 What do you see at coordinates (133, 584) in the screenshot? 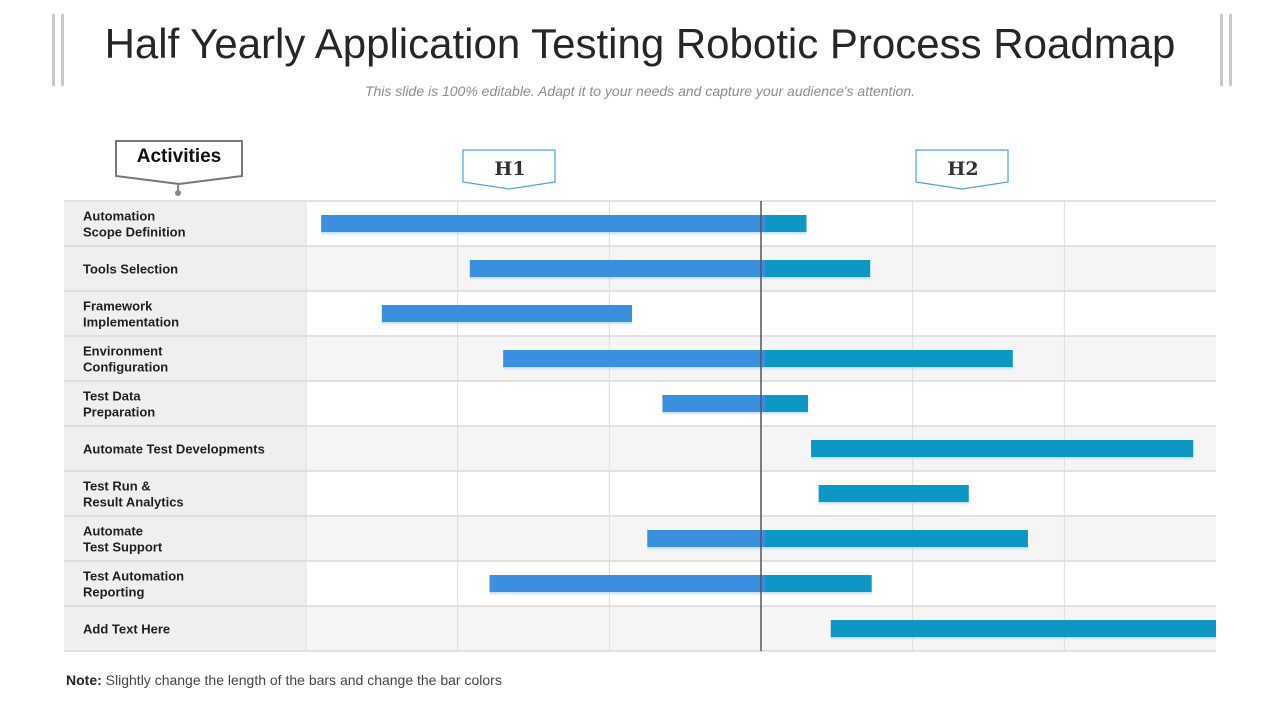
I see `task-label: Test Automation Reporting` at bounding box center [133, 584].